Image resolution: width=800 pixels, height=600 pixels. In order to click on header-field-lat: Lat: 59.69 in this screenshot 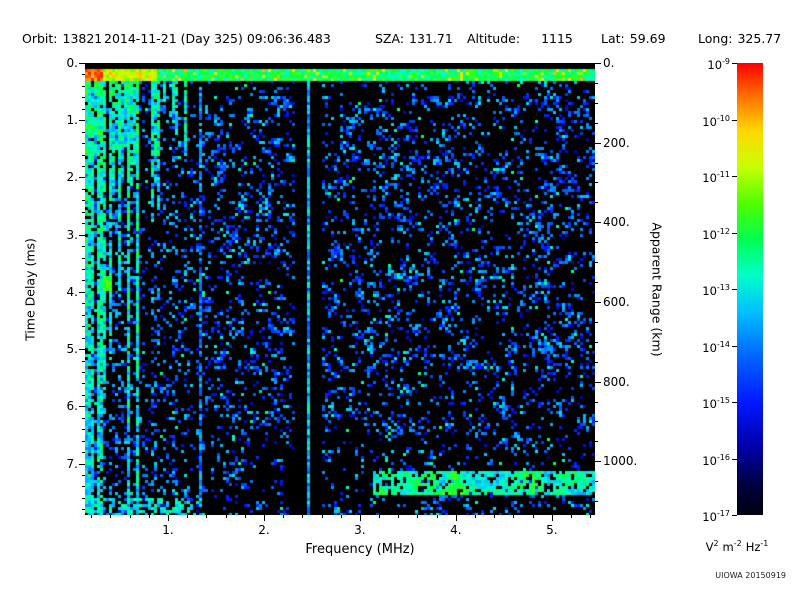, I will do `click(633, 38)`.